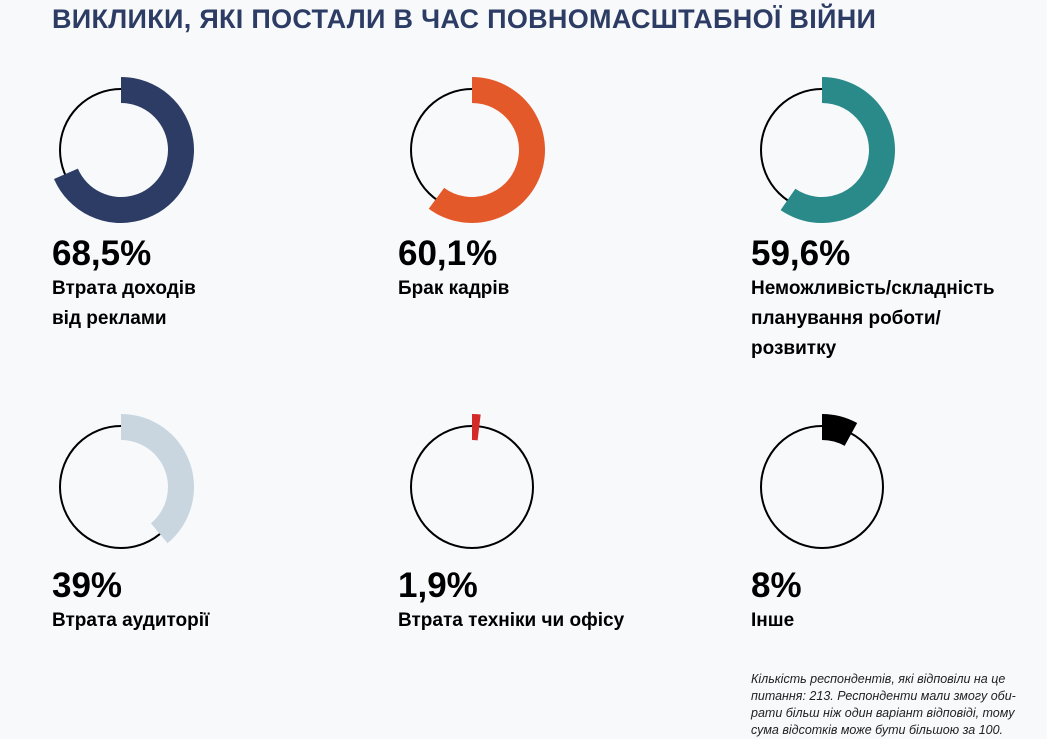 The image size is (1047, 739). Describe the element at coordinates (776, 585) in the screenshot. I see `value-label-6: 8%` at that location.